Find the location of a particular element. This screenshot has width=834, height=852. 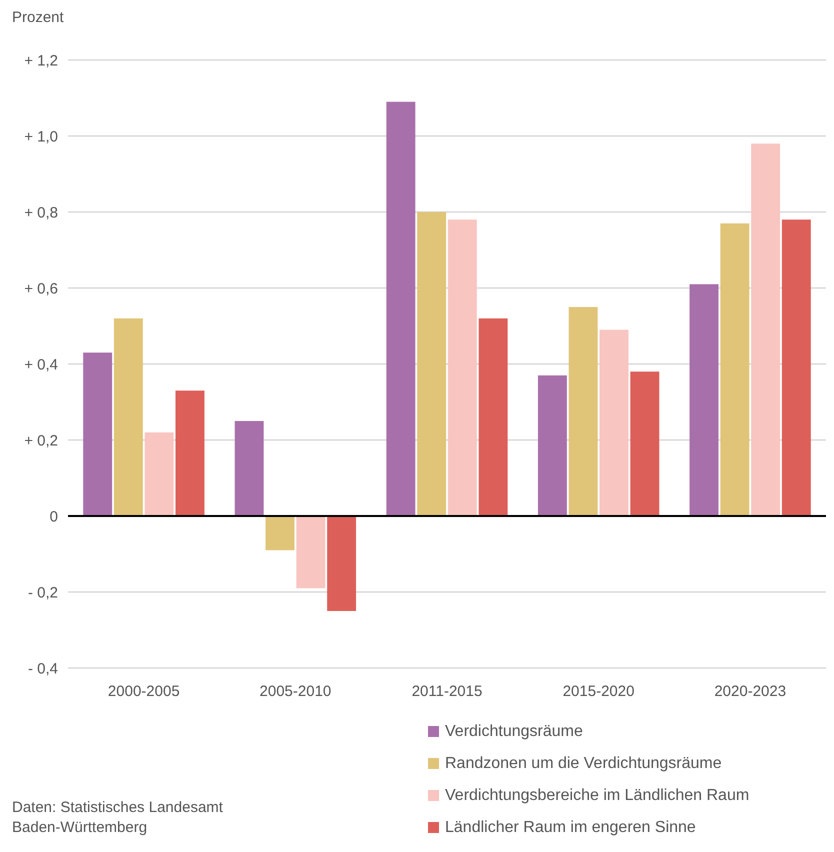

y-tick-label: 0 is located at coordinates (54, 517).